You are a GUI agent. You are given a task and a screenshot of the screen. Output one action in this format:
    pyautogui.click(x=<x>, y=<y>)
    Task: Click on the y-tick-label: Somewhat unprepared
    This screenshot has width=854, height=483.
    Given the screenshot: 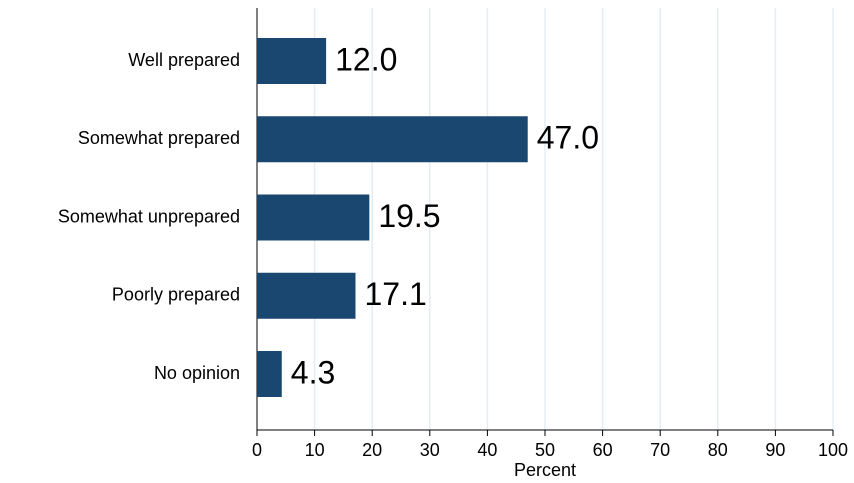 What is the action you would take?
    pyautogui.click(x=149, y=216)
    